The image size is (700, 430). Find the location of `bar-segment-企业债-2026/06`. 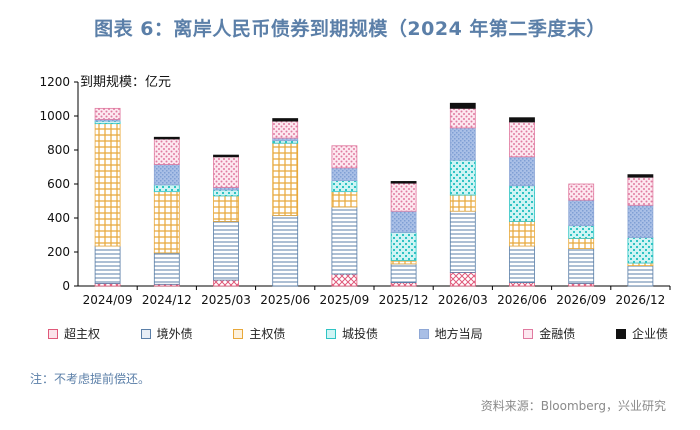

bar-segment-企业债-2026/06 is located at coordinates (522, 120).